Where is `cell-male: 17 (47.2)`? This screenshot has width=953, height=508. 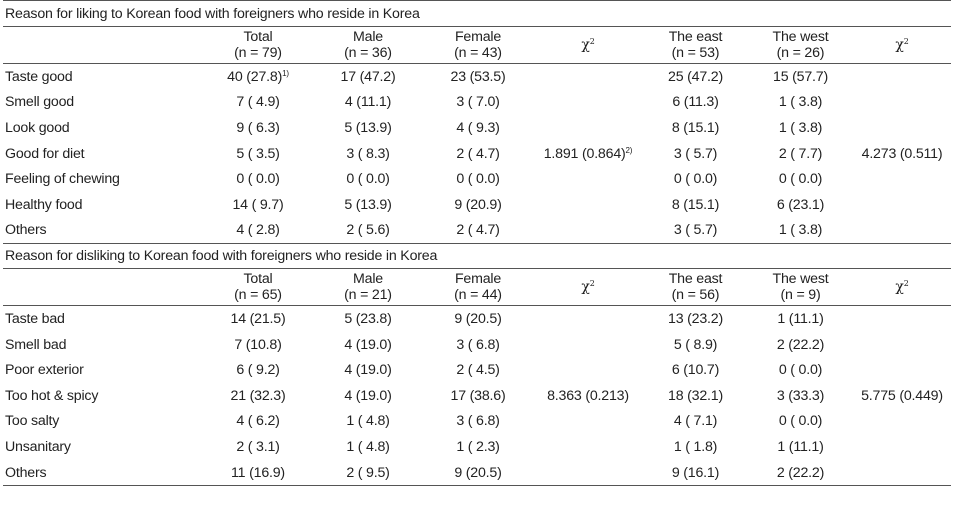 cell-male: 17 (47.2) is located at coordinates (368, 77).